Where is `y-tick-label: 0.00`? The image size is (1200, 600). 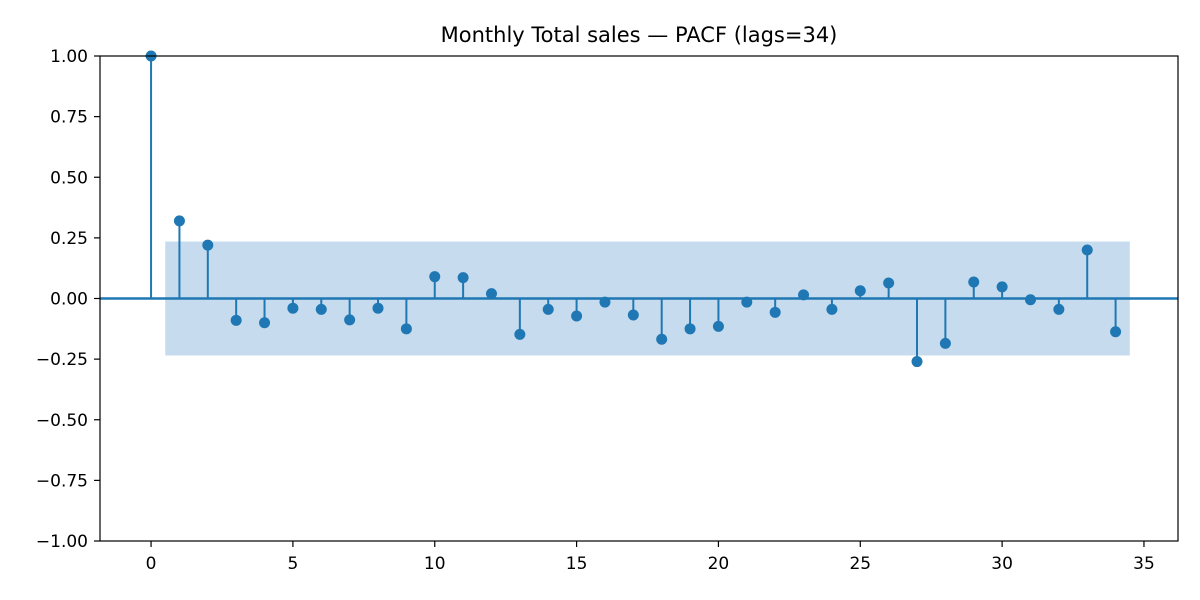
y-tick-label: 0.00 is located at coordinates (69, 300).